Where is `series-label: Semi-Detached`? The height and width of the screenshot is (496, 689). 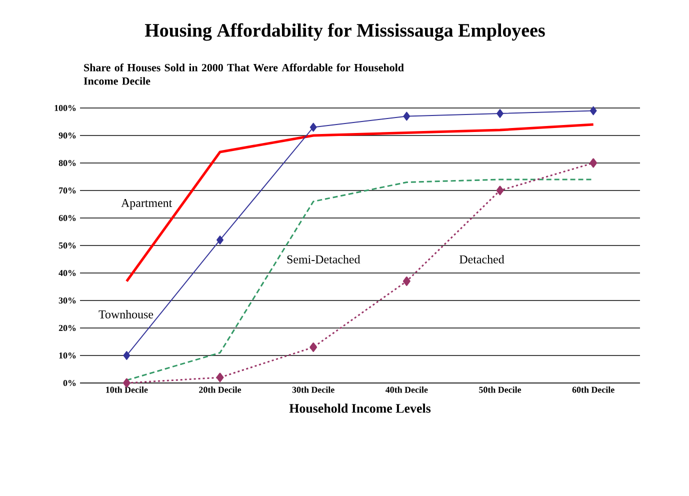 series-label: Semi-Detached is located at coordinates (323, 259).